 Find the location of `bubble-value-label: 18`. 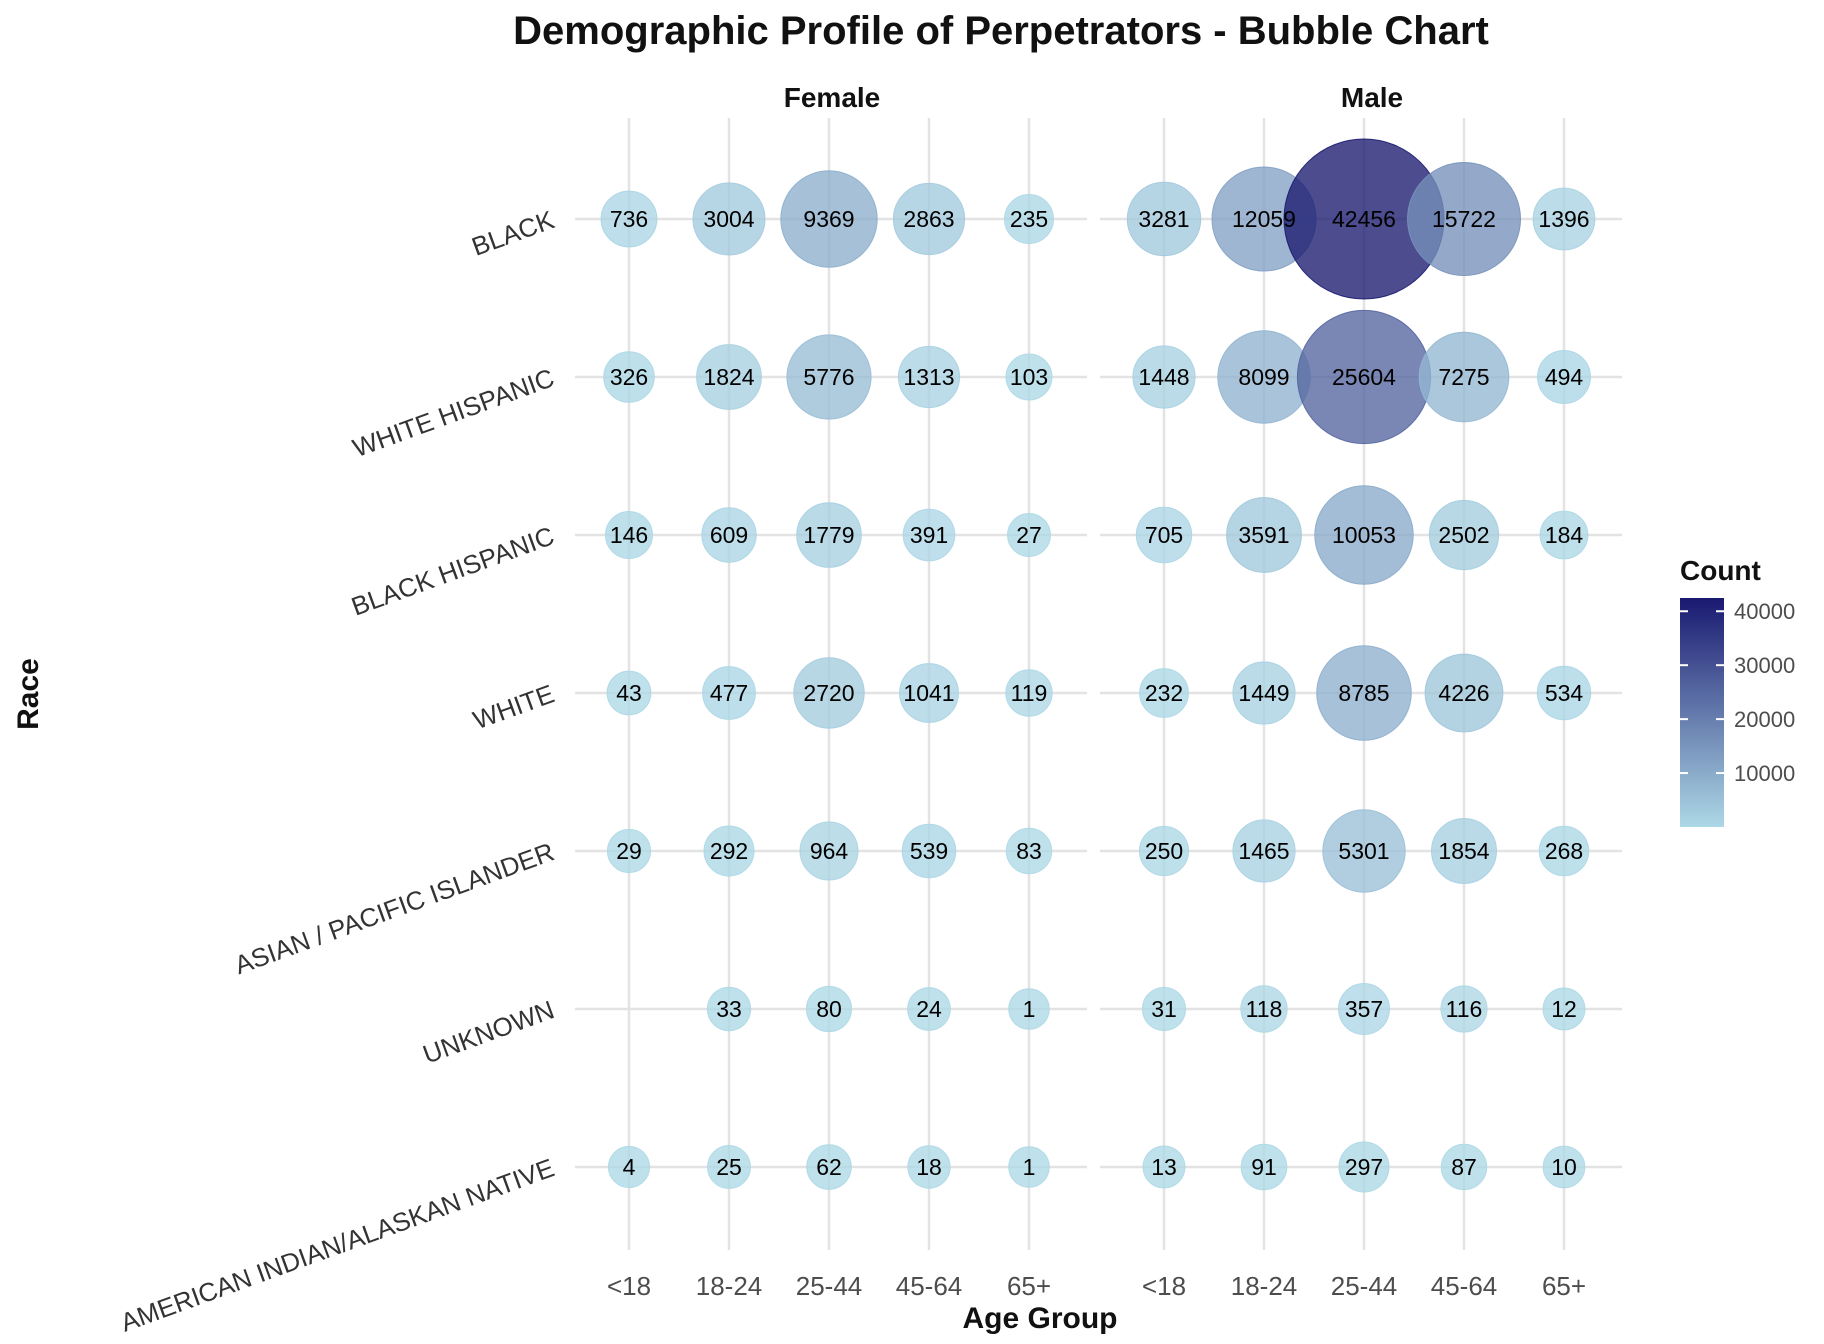

bubble-value-label: 18 is located at coordinates (929, 1167).